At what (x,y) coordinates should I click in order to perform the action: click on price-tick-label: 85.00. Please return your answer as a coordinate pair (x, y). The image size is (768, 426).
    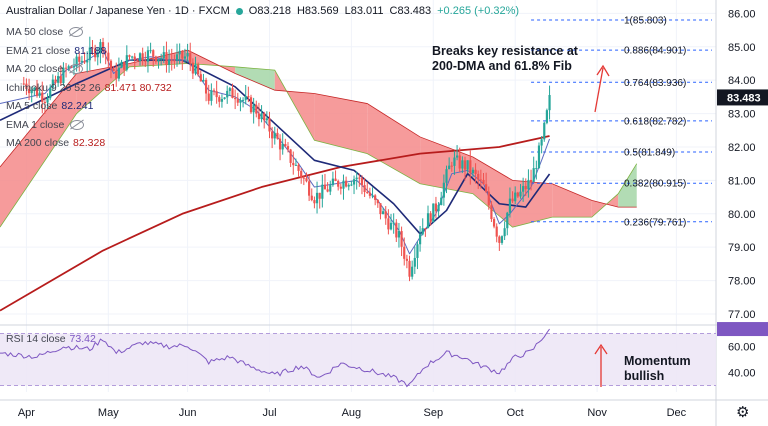
    Looking at the image, I should click on (742, 48).